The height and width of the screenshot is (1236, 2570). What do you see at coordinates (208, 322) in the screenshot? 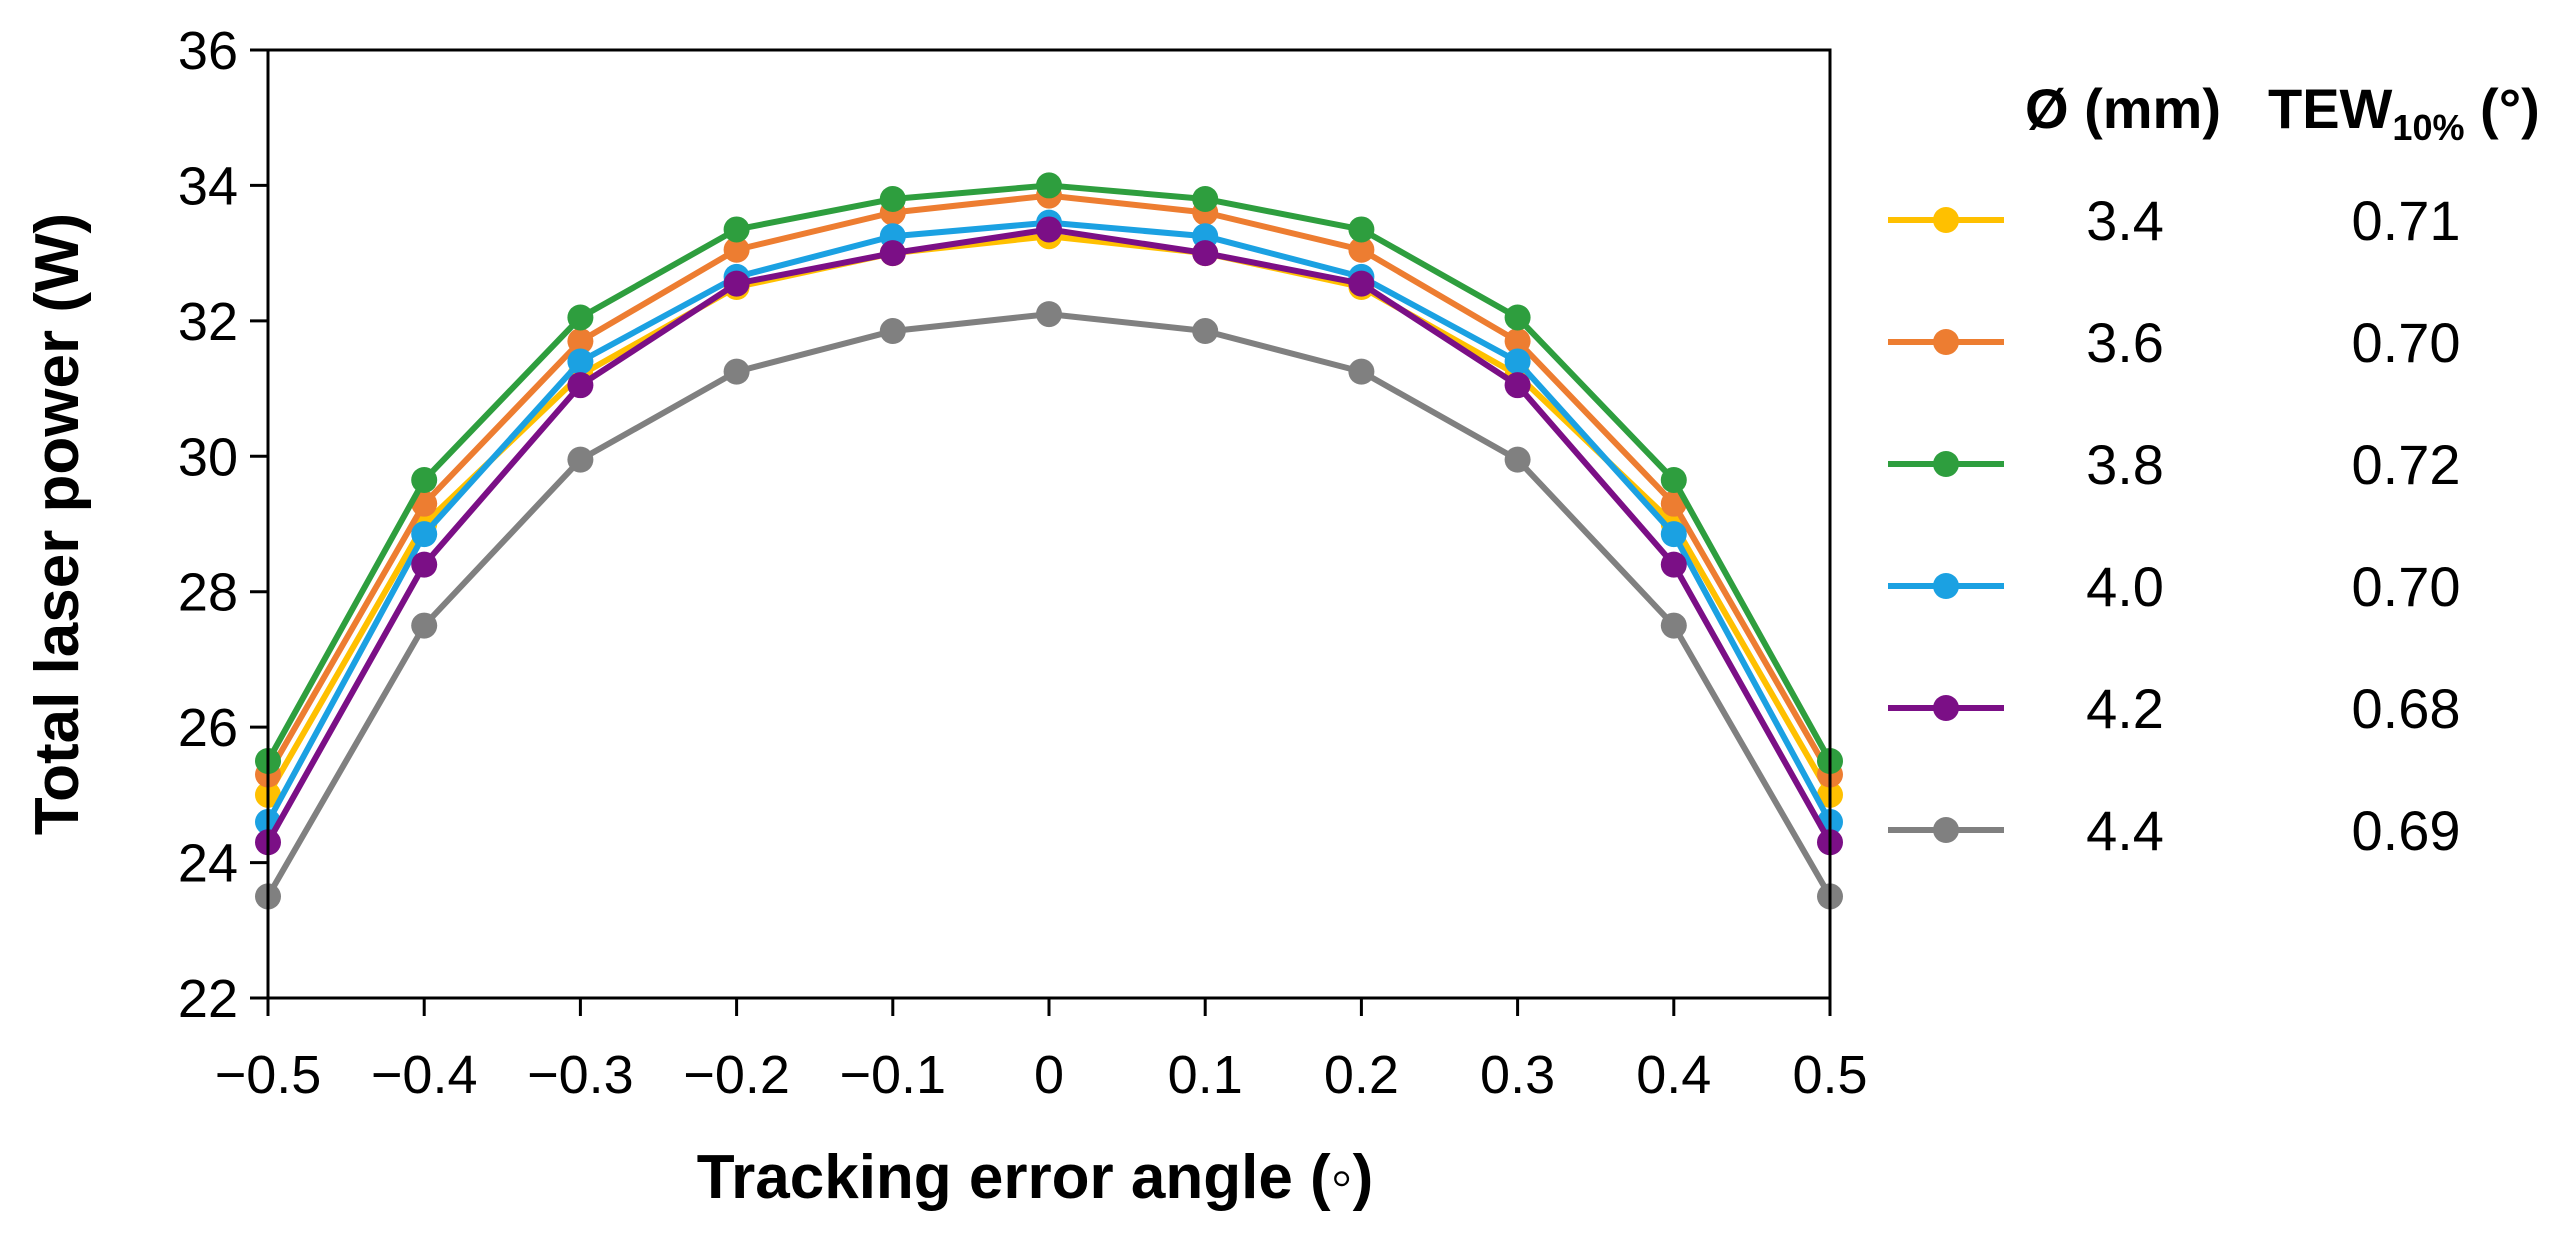
I see `y-tick-label: 32` at bounding box center [208, 322].